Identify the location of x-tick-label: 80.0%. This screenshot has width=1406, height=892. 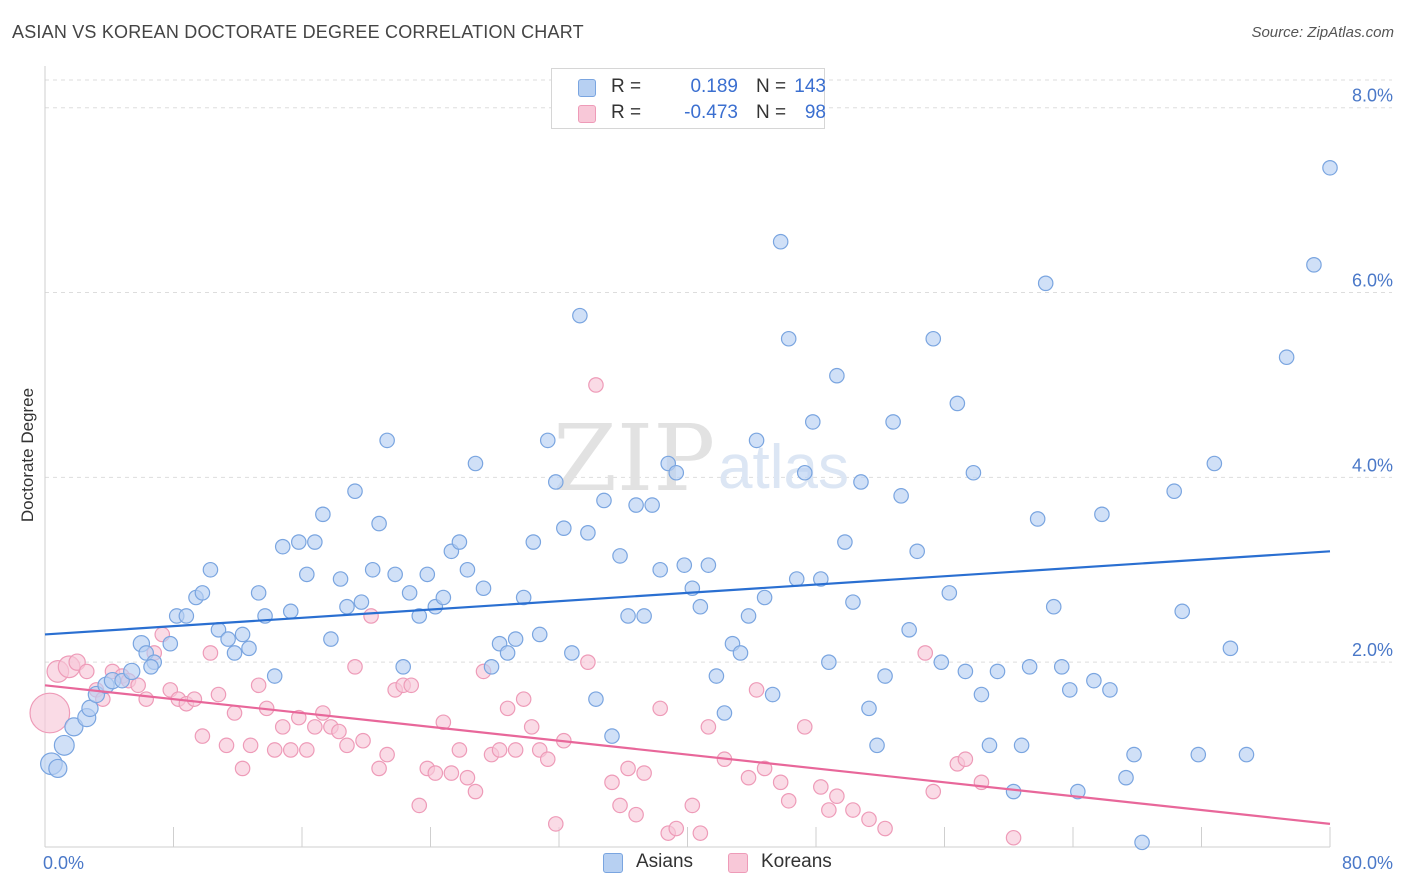
(1367, 863).